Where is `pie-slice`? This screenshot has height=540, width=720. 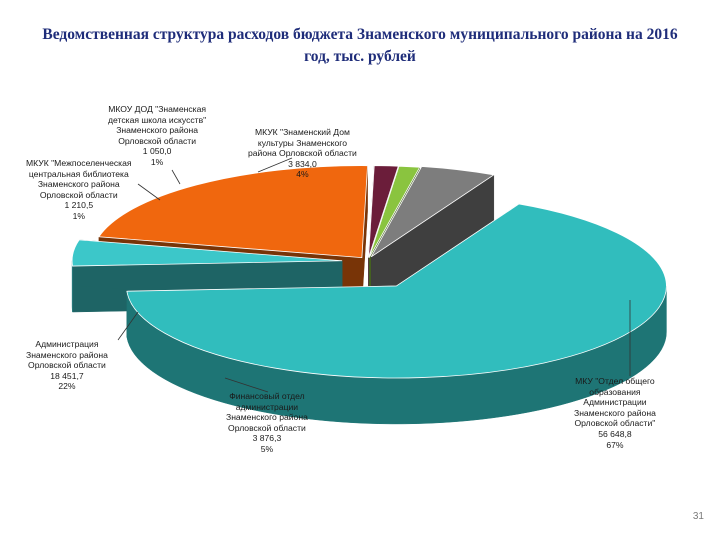 pie-slice is located at coordinates (432, 234).